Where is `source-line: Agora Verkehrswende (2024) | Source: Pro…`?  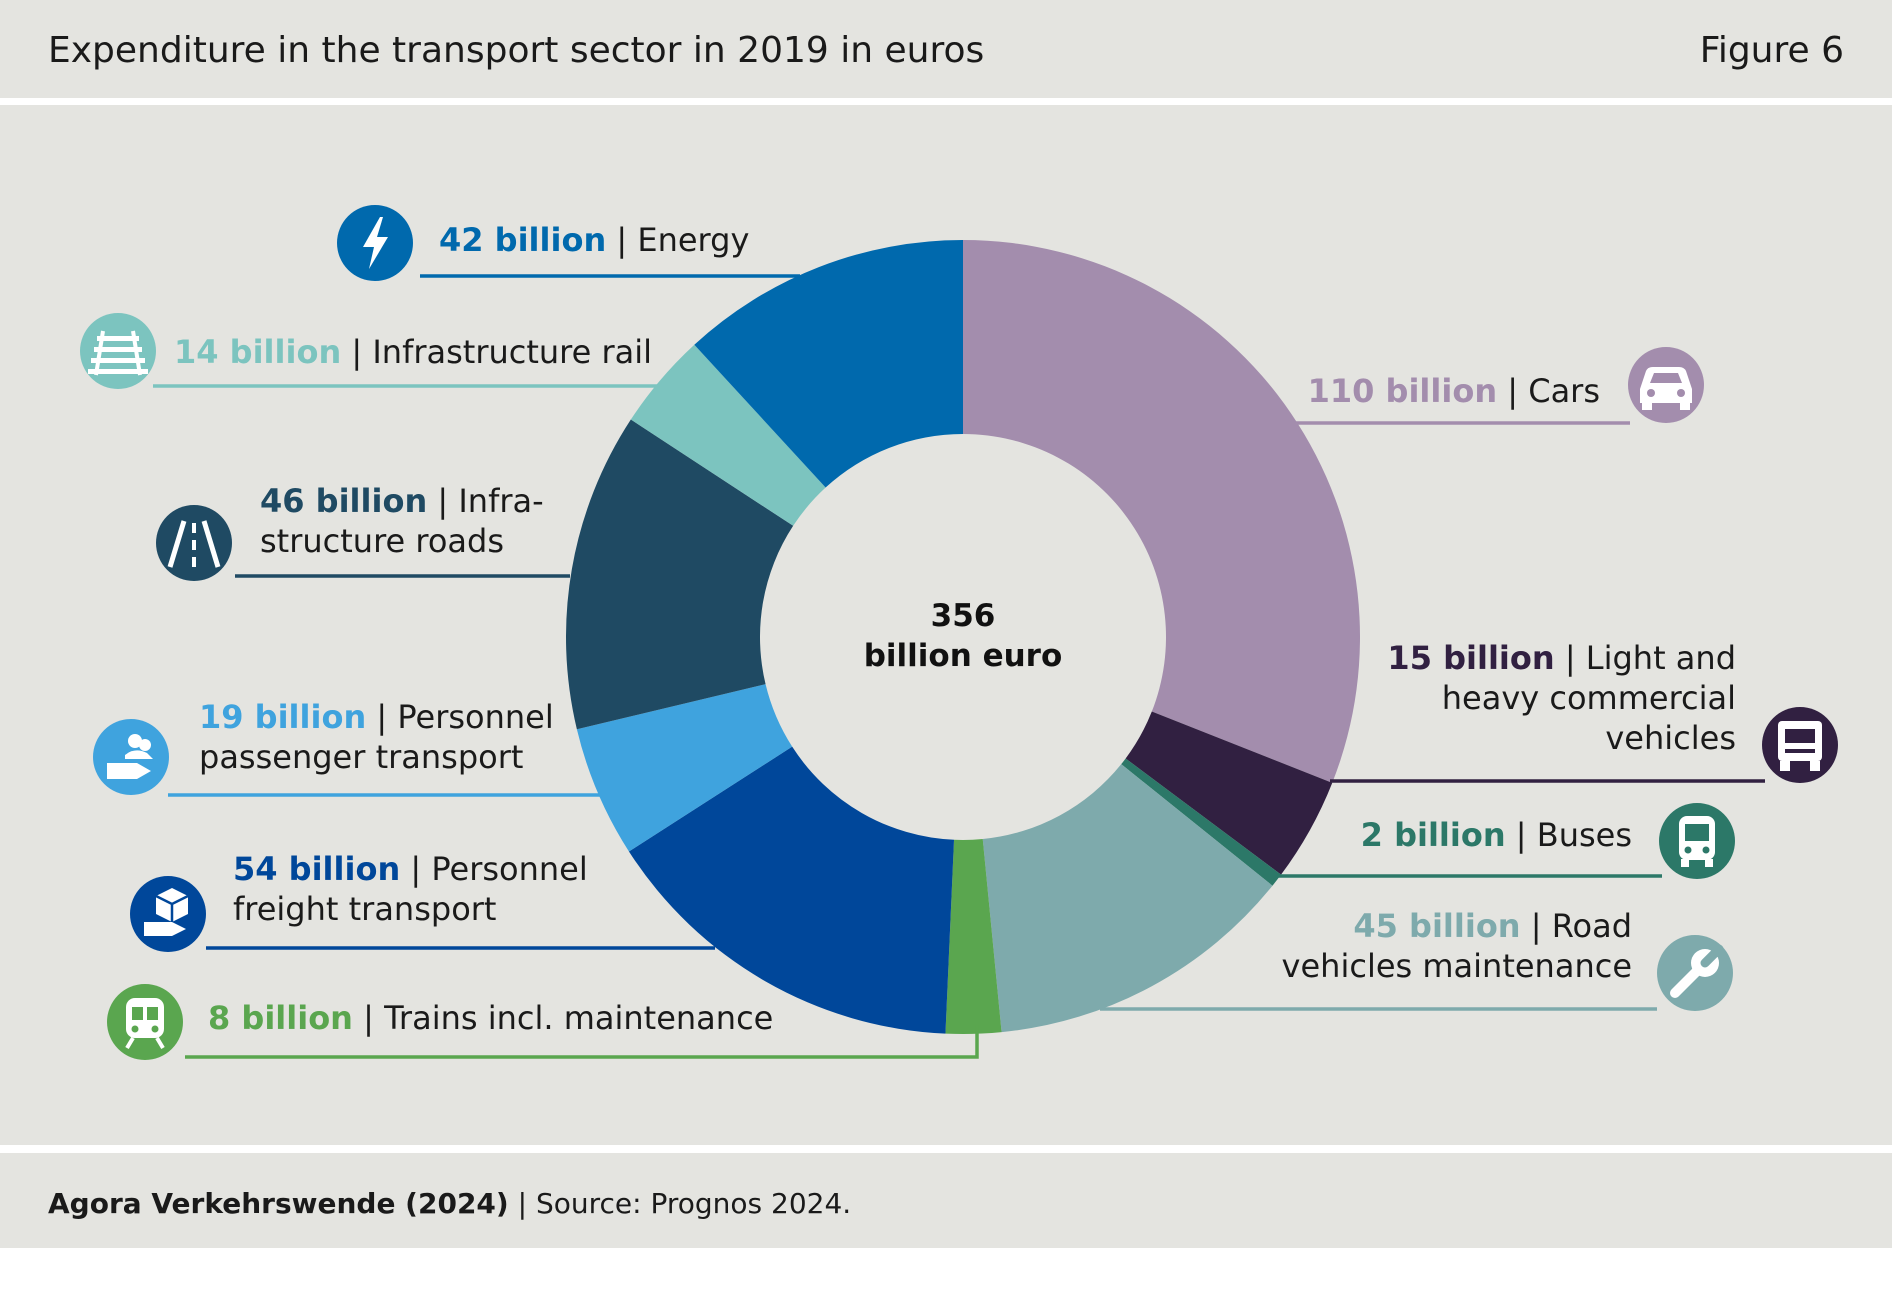 source-line: Agora Verkehrswende (2024) | Source: Pro… is located at coordinates (449, 1203).